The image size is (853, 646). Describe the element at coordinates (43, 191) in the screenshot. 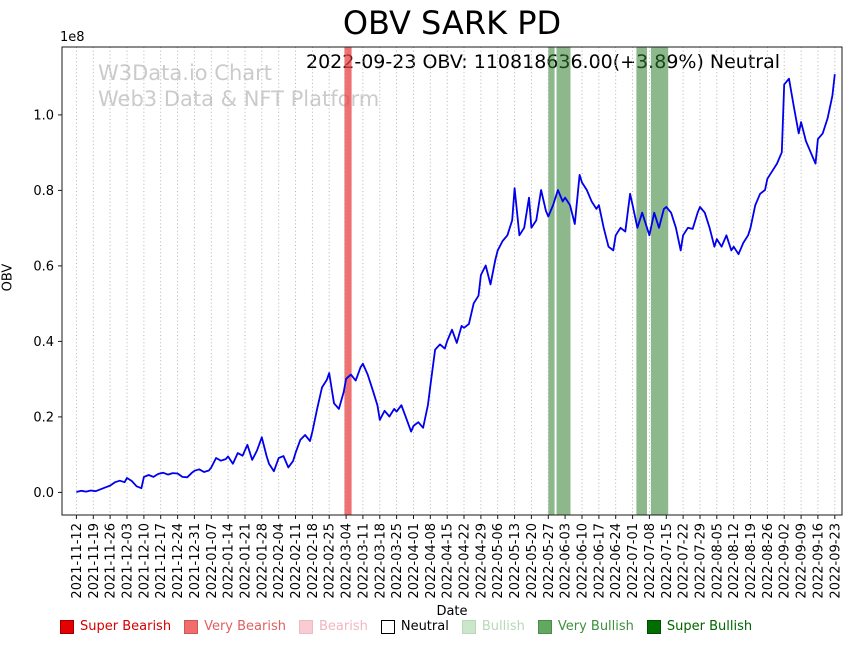

I see `y-tick-label: 0.8` at that location.